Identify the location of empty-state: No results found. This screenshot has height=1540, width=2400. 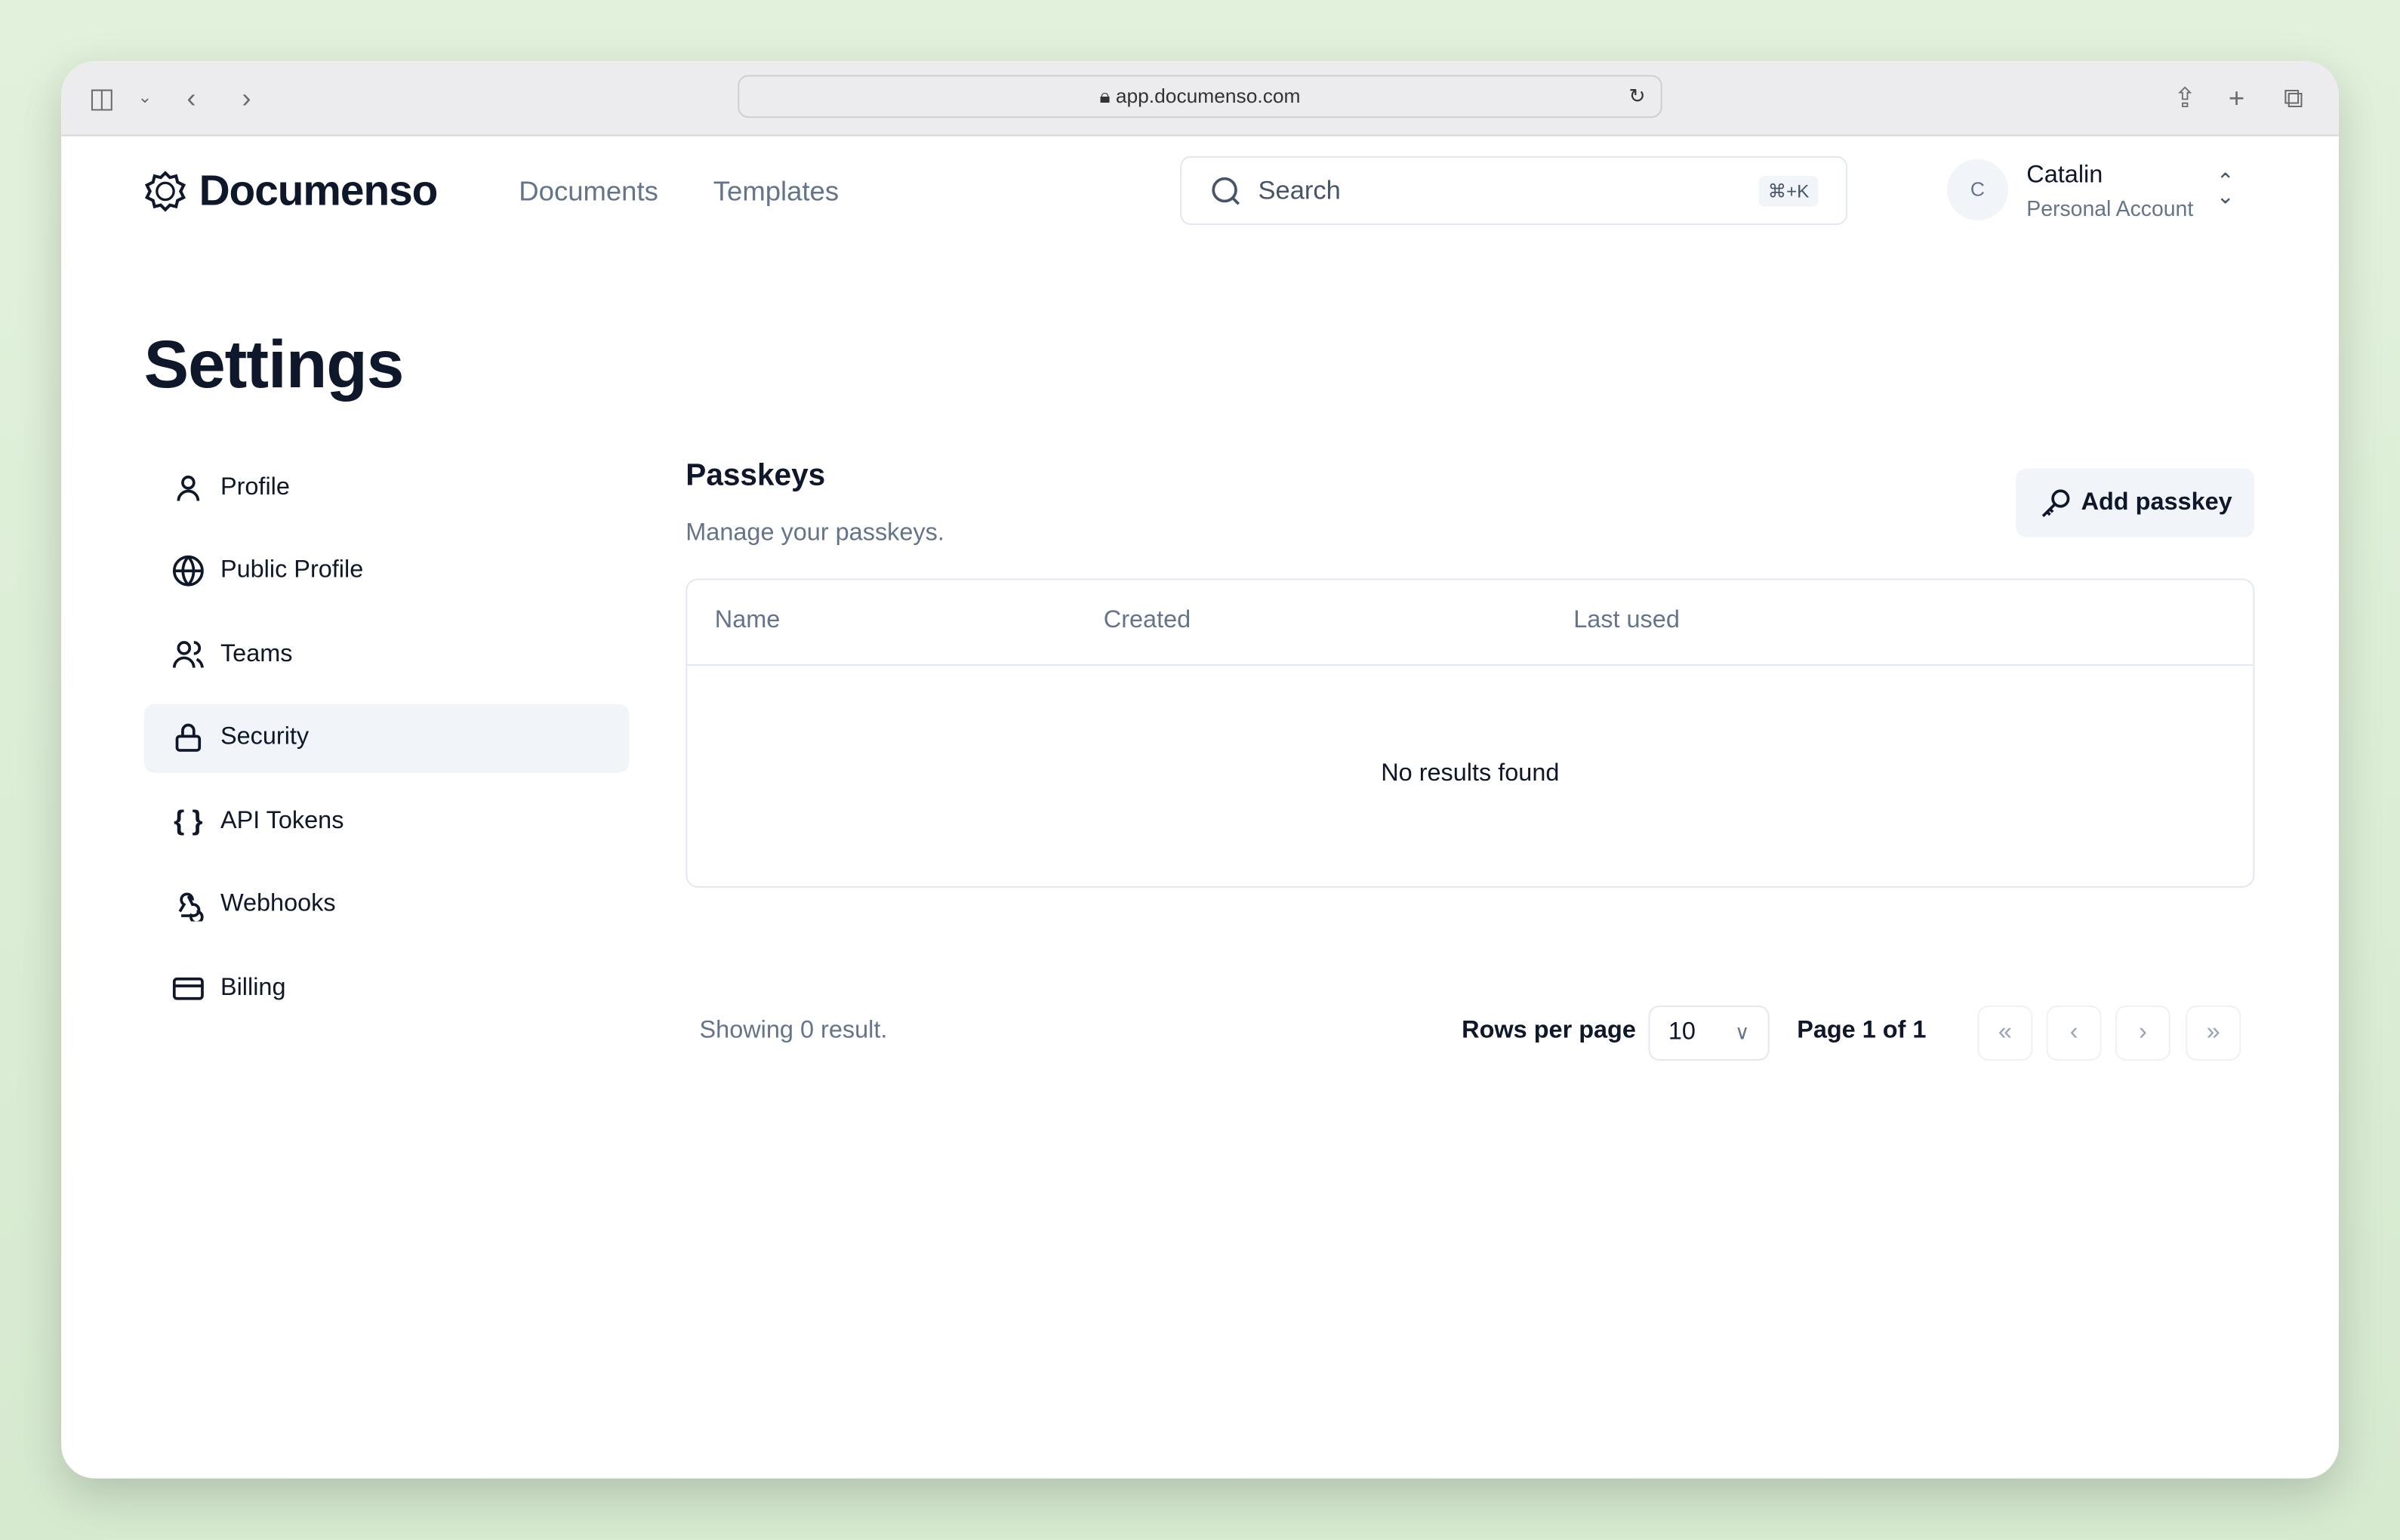
(1470, 774).